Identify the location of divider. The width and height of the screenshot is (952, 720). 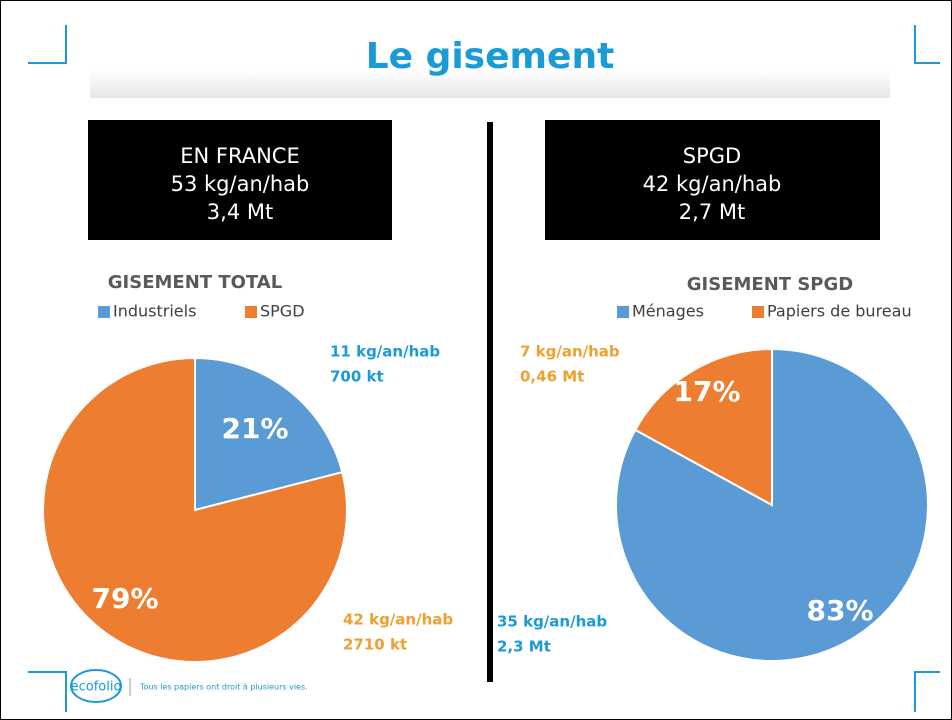
(490, 402).